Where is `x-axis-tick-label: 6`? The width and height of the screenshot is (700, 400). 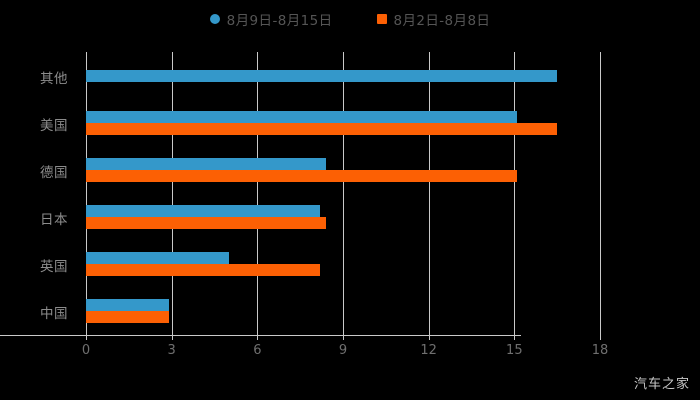 x-axis-tick-label: 6 is located at coordinates (257, 350).